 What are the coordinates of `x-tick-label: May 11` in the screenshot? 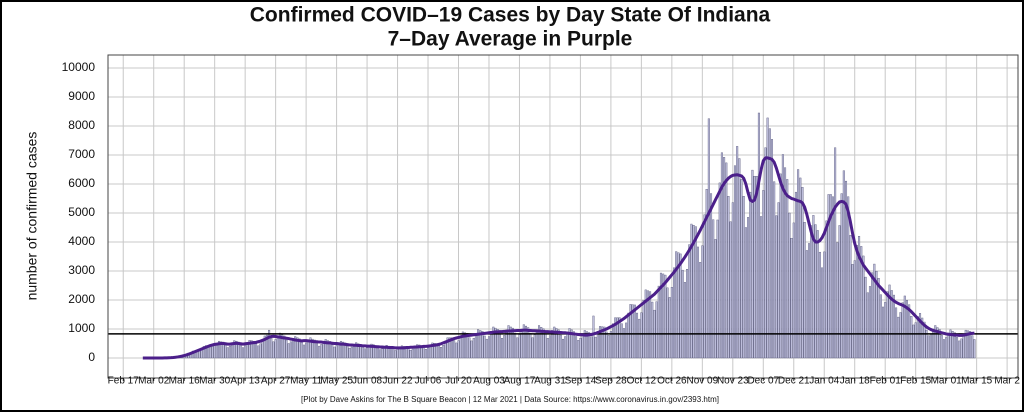 It's located at (306, 381).